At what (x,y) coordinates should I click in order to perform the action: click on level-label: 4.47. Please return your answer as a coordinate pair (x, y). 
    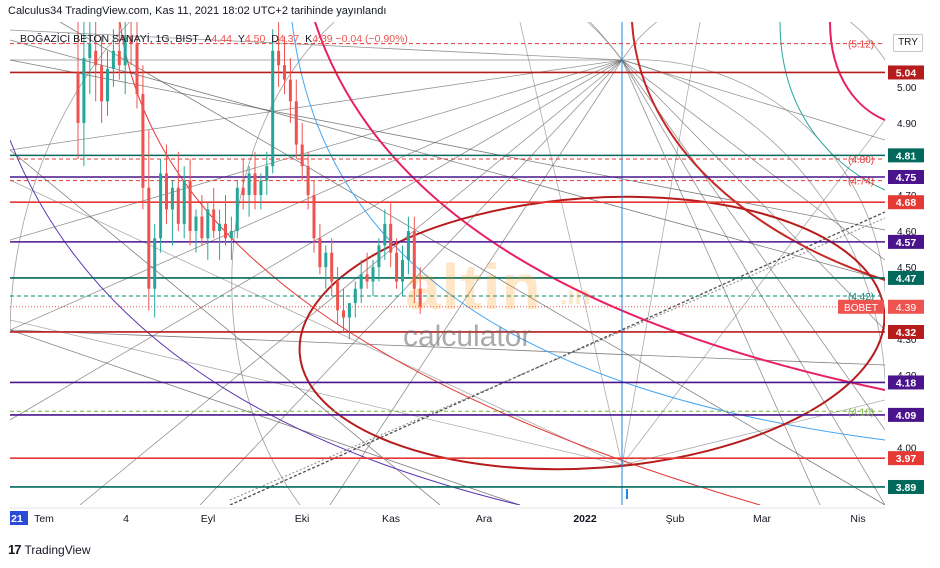
    Looking at the image, I should click on (906, 279).